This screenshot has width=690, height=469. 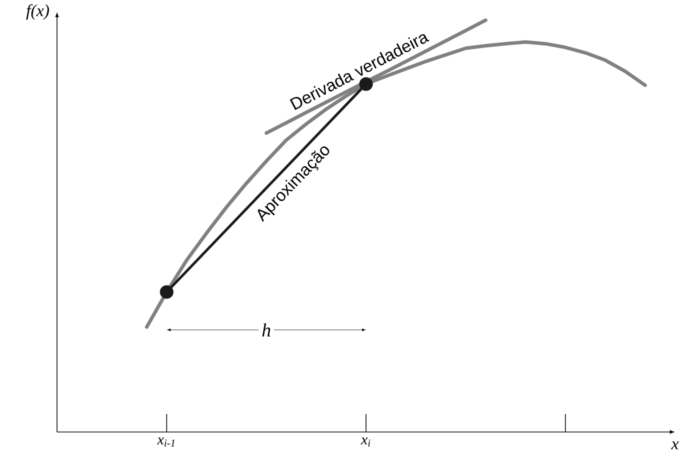 What do you see at coordinates (266, 329) in the screenshot?
I see `annotation: h` at bounding box center [266, 329].